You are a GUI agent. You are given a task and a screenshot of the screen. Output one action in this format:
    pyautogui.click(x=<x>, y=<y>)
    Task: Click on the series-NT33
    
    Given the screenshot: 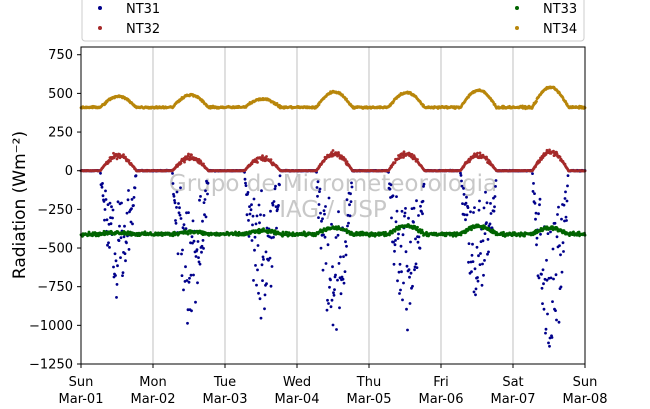 What is the action you would take?
    pyautogui.click(x=333, y=230)
    